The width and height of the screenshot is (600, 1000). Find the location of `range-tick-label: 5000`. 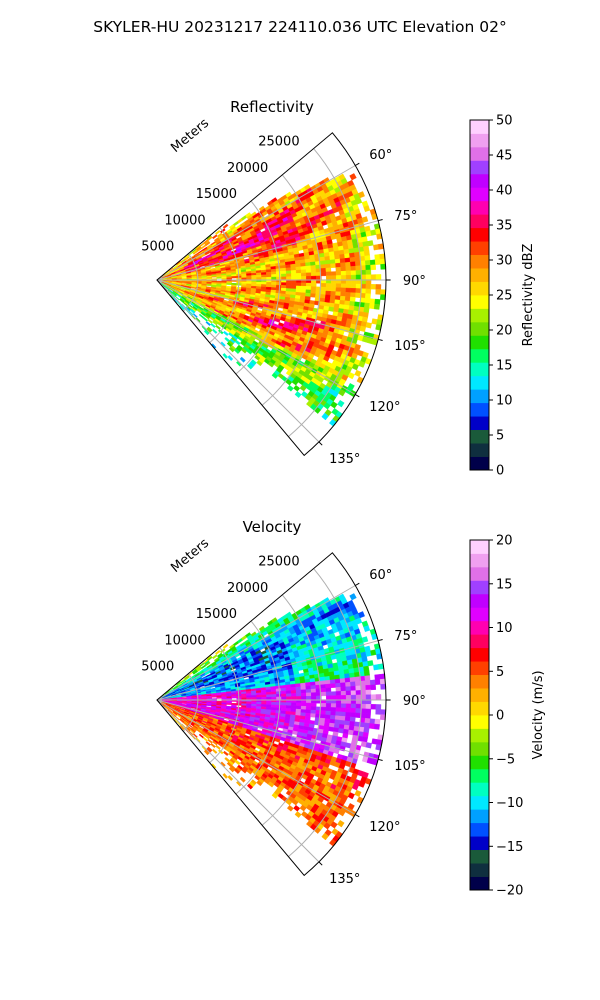

range-tick-label: 5000 is located at coordinates (157, 247).